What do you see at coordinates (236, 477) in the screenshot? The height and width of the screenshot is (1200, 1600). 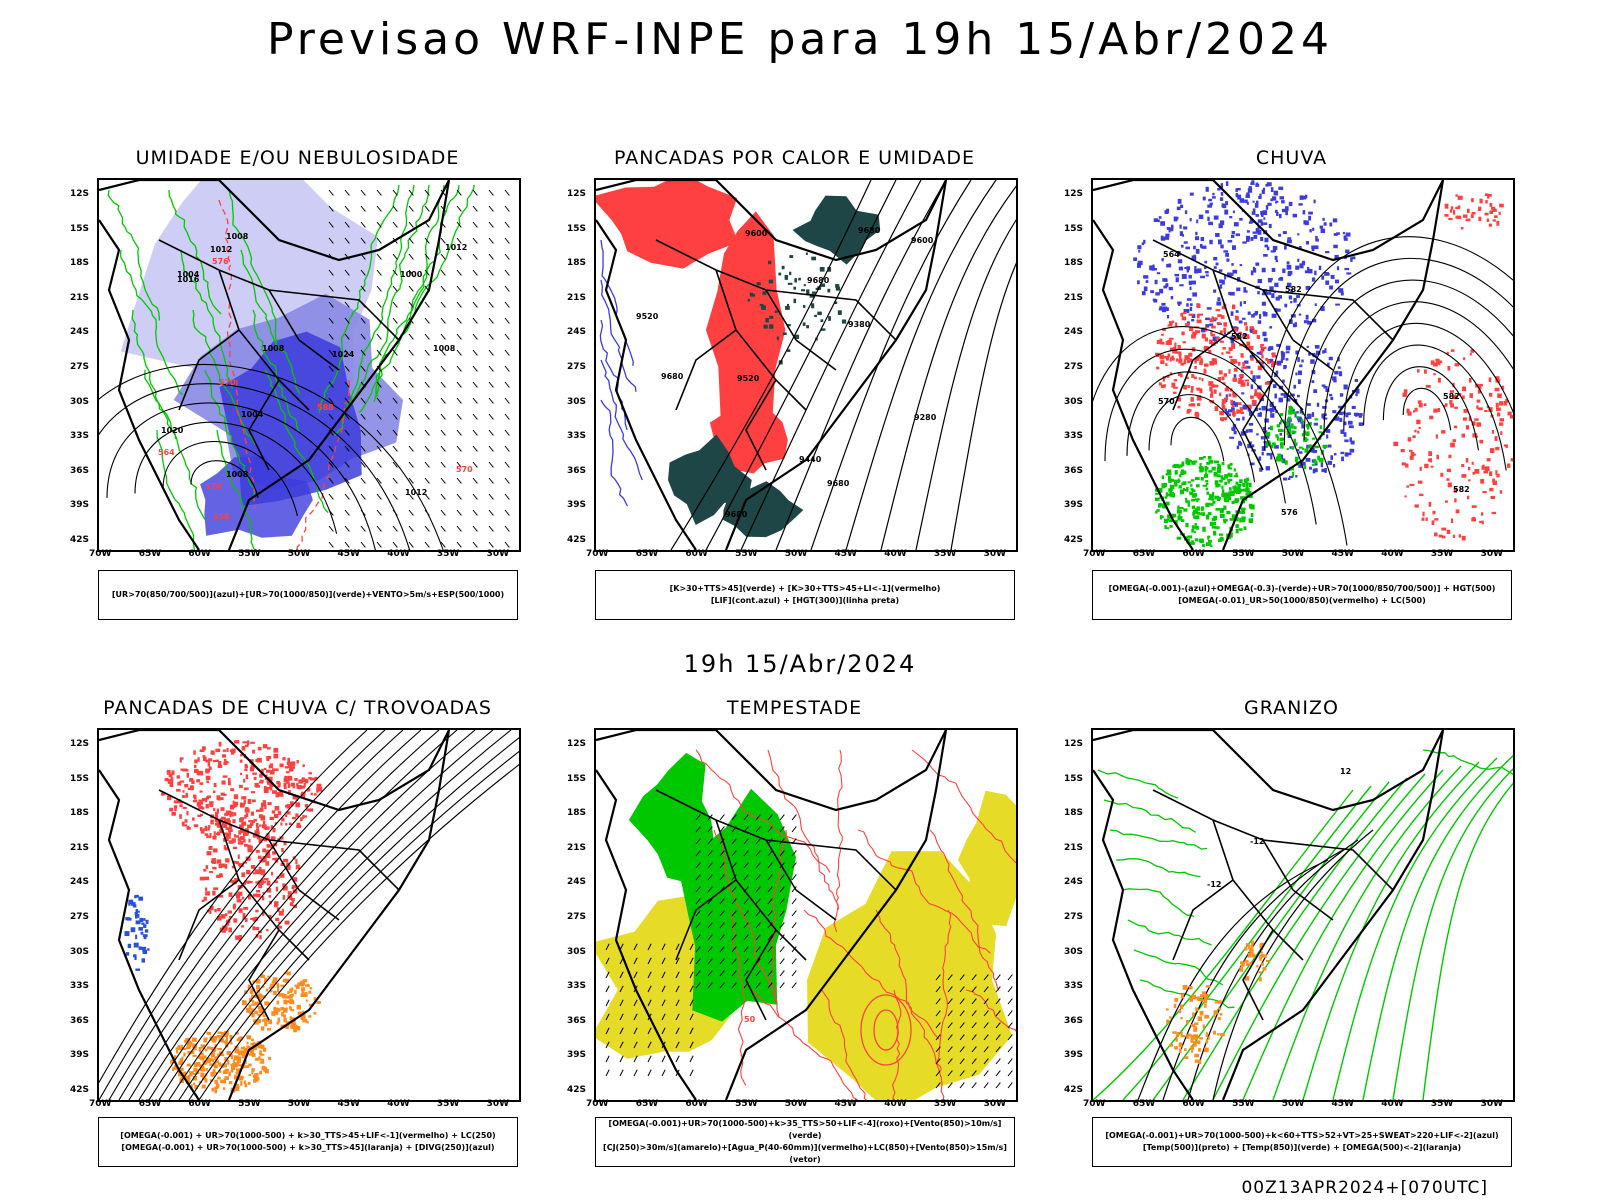 I see `isobar-contour` at bounding box center [236, 477].